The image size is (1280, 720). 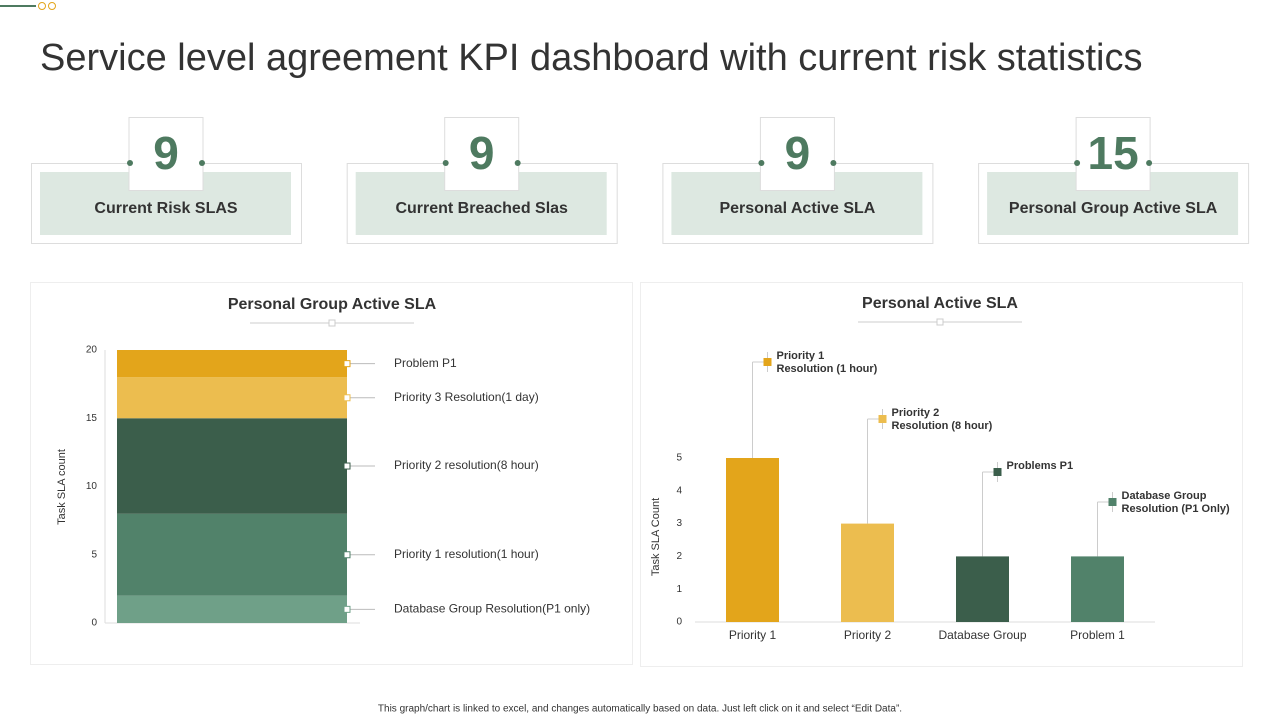 I want to click on kpi-label: Personal Group Active SLA, so click(x=1113, y=208).